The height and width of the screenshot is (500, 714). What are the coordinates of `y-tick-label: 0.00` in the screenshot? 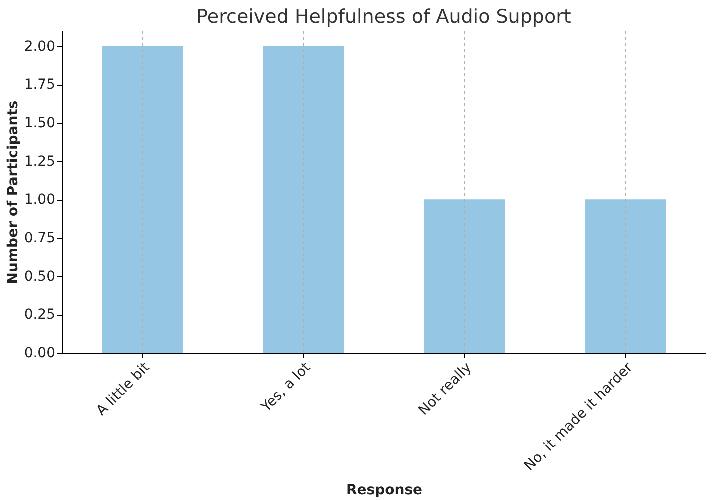 It's located at (40, 354).